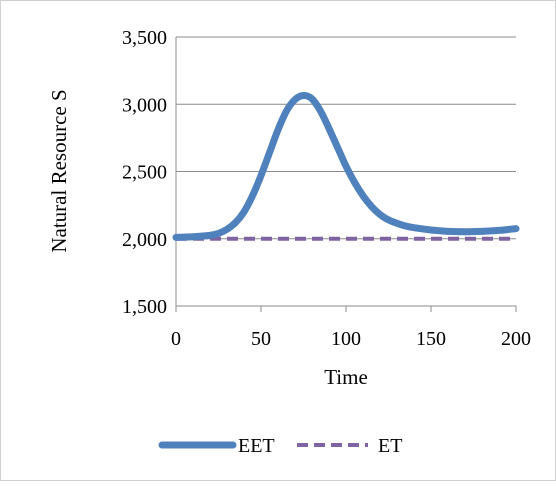 This screenshot has height=486, width=556. I want to click on y-tick-label: 3,500, so click(144, 38).